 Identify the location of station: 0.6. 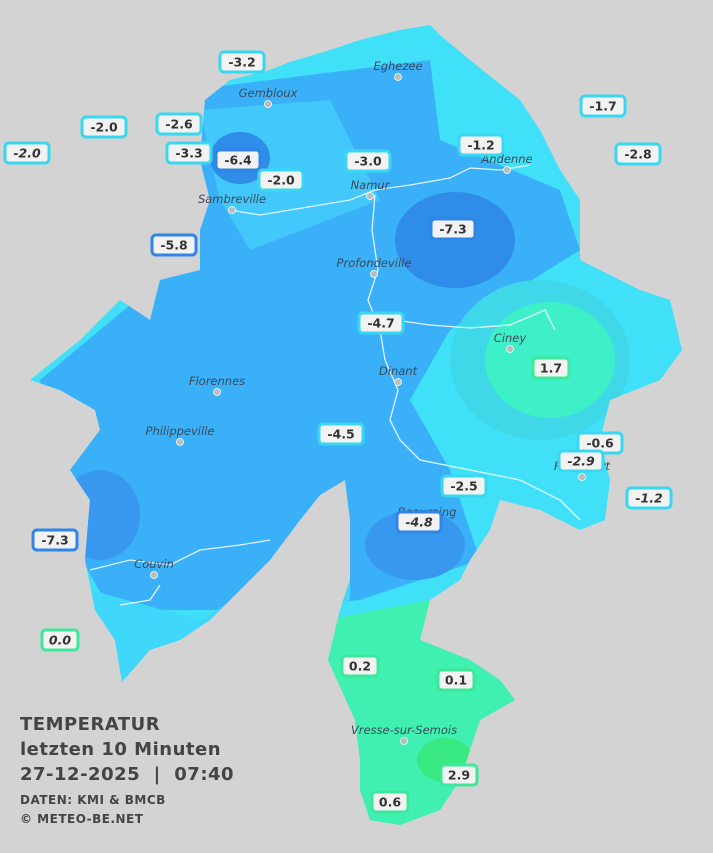
(390, 802).